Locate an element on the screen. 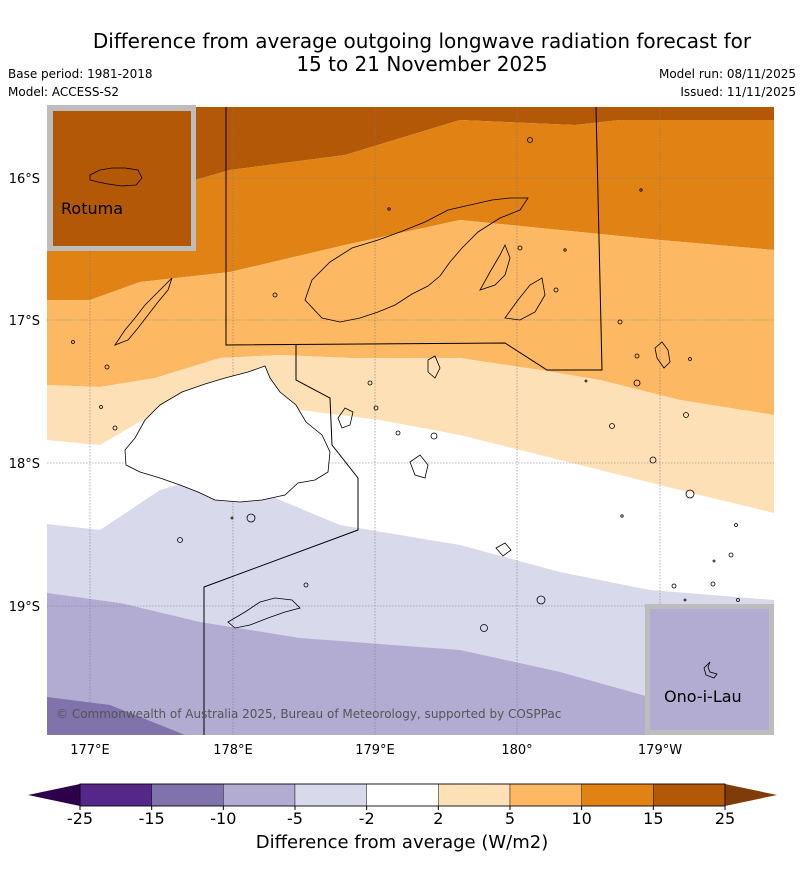  issued-text: Issued: 11/11/2025 is located at coordinates (738, 92).